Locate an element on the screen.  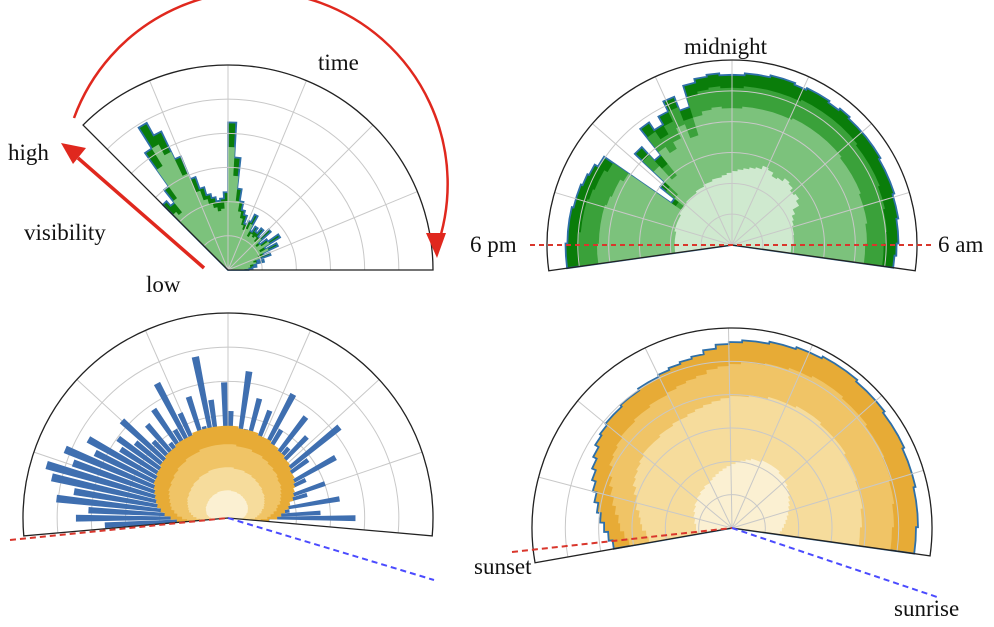
polar-chart-bottom-left is located at coordinates (228, 424).